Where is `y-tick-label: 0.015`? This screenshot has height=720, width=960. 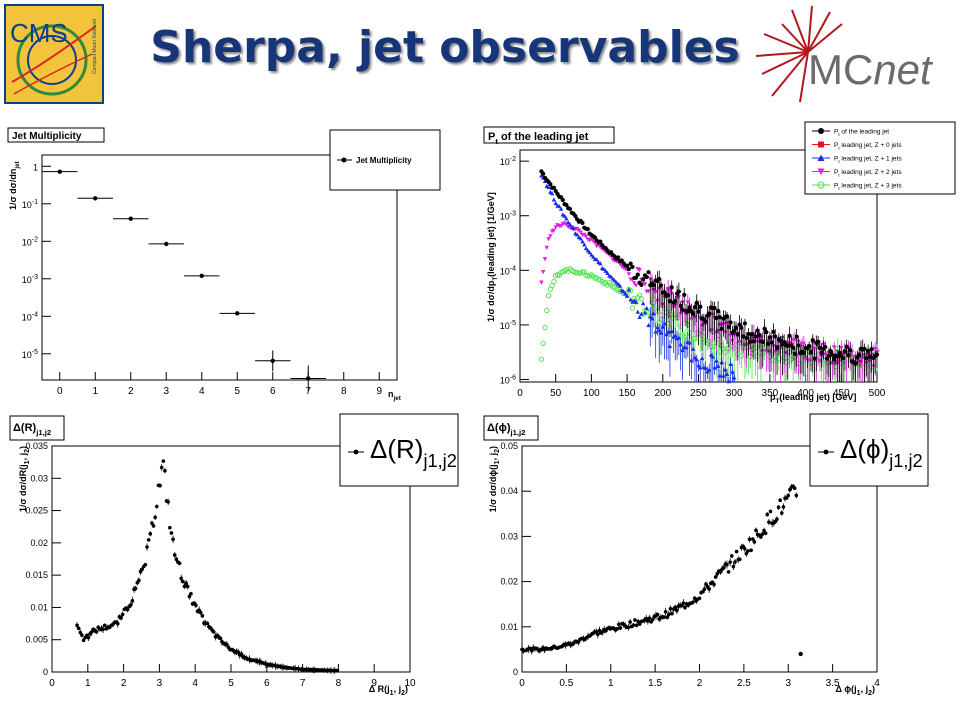
y-tick-label: 0.015 is located at coordinates (36, 575).